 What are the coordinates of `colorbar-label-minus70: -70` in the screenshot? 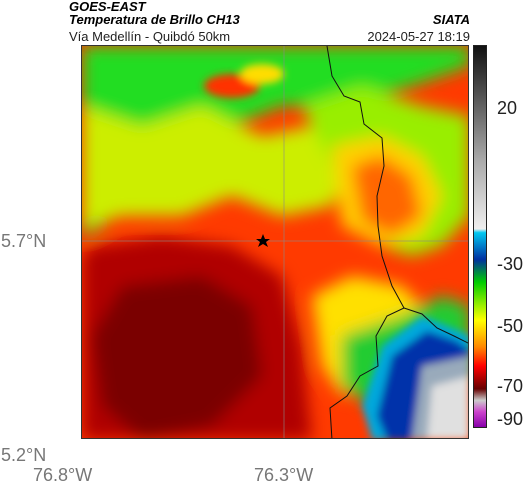 It's located at (510, 386).